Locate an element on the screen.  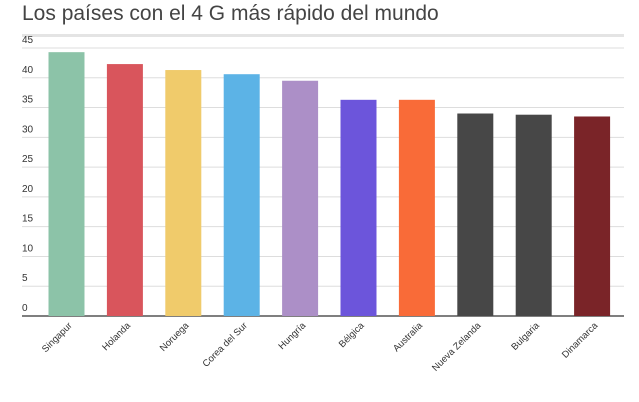
y-tick-label: 35 is located at coordinates (28, 100).